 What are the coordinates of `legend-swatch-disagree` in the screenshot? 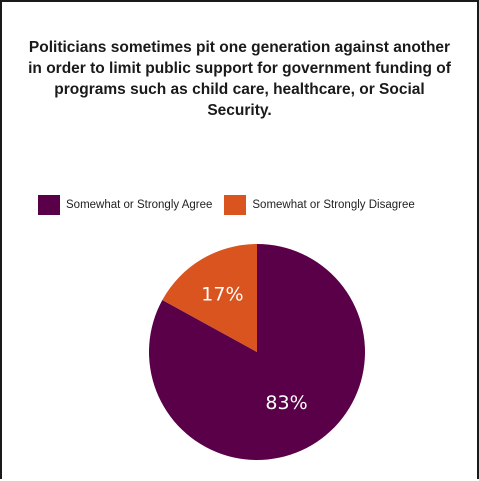 It's located at (235, 205).